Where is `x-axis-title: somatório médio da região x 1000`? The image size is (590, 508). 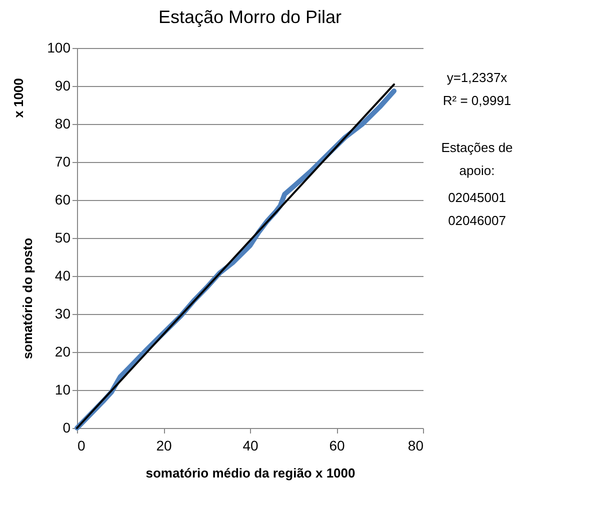 x-axis-title: somatório médio da região x 1000 is located at coordinates (251, 473).